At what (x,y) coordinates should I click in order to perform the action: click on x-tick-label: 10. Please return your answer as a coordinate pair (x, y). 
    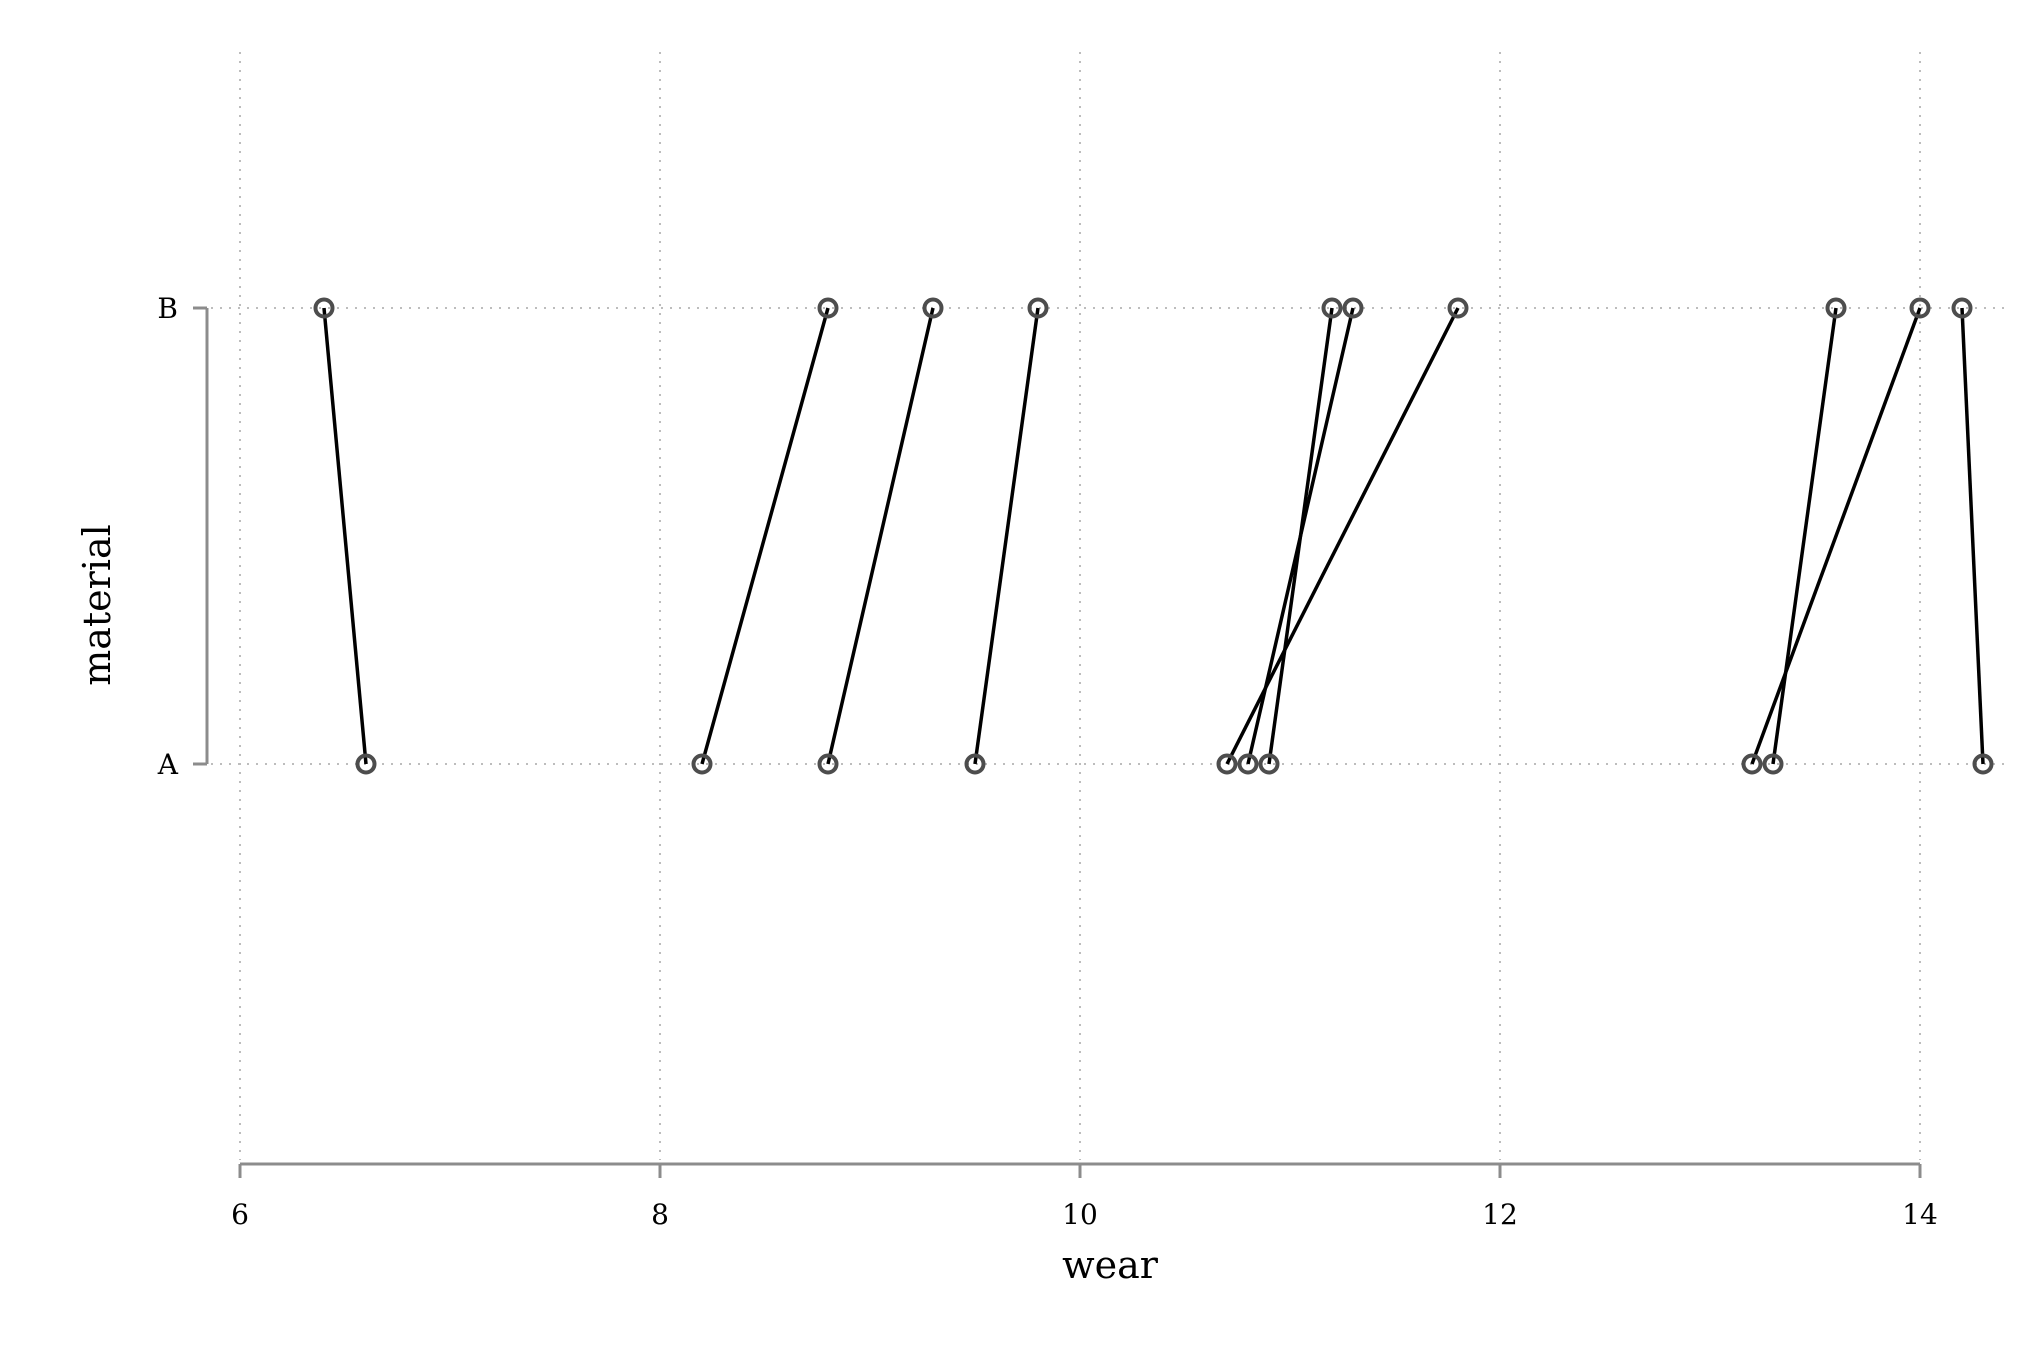
    Looking at the image, I should click on (1080, 1214).